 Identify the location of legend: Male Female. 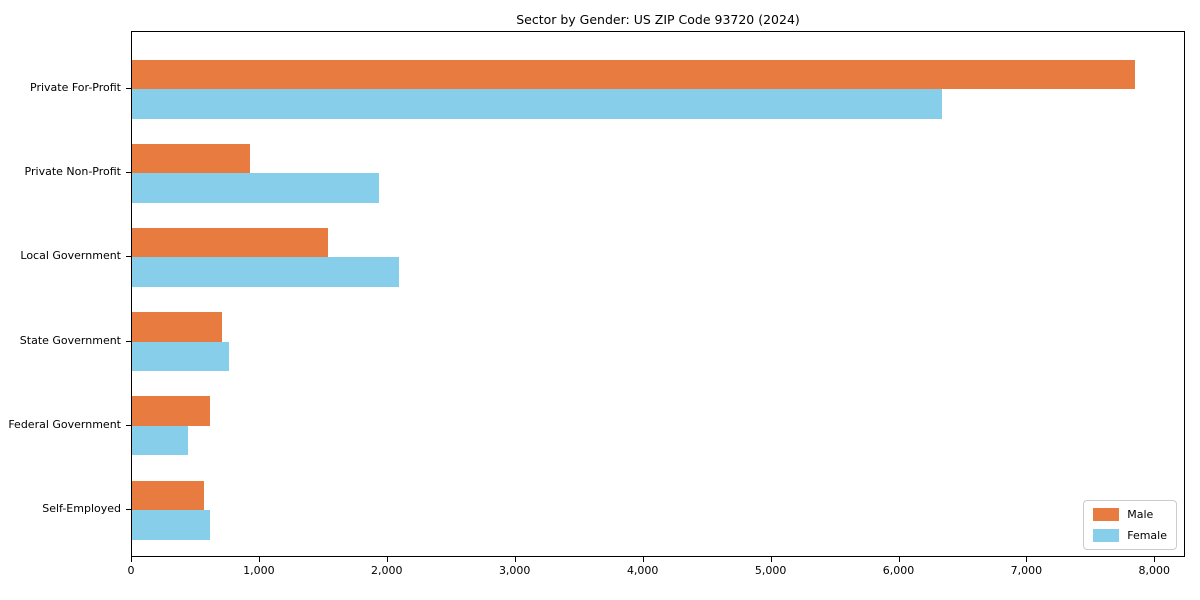
(1130, 525).